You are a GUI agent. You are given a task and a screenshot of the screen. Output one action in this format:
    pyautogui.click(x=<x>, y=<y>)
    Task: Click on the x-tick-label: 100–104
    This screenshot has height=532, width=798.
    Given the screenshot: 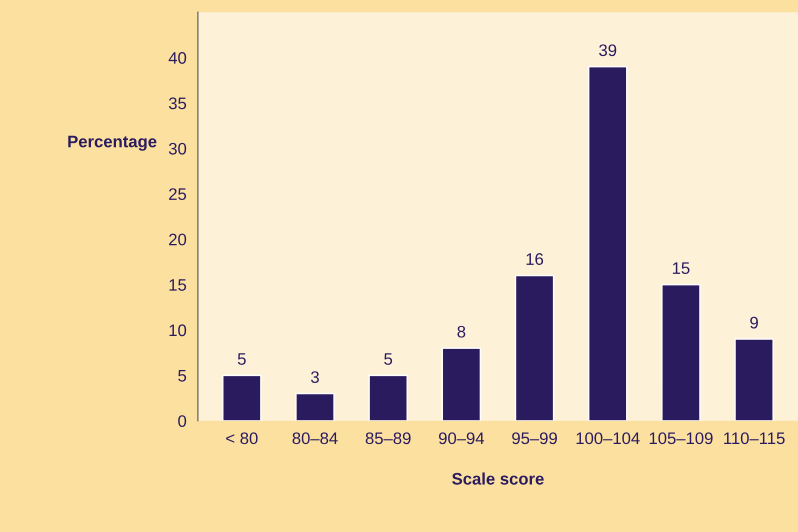 What is the action you would take?
    pyautogui.click(x=608, y=438)
    